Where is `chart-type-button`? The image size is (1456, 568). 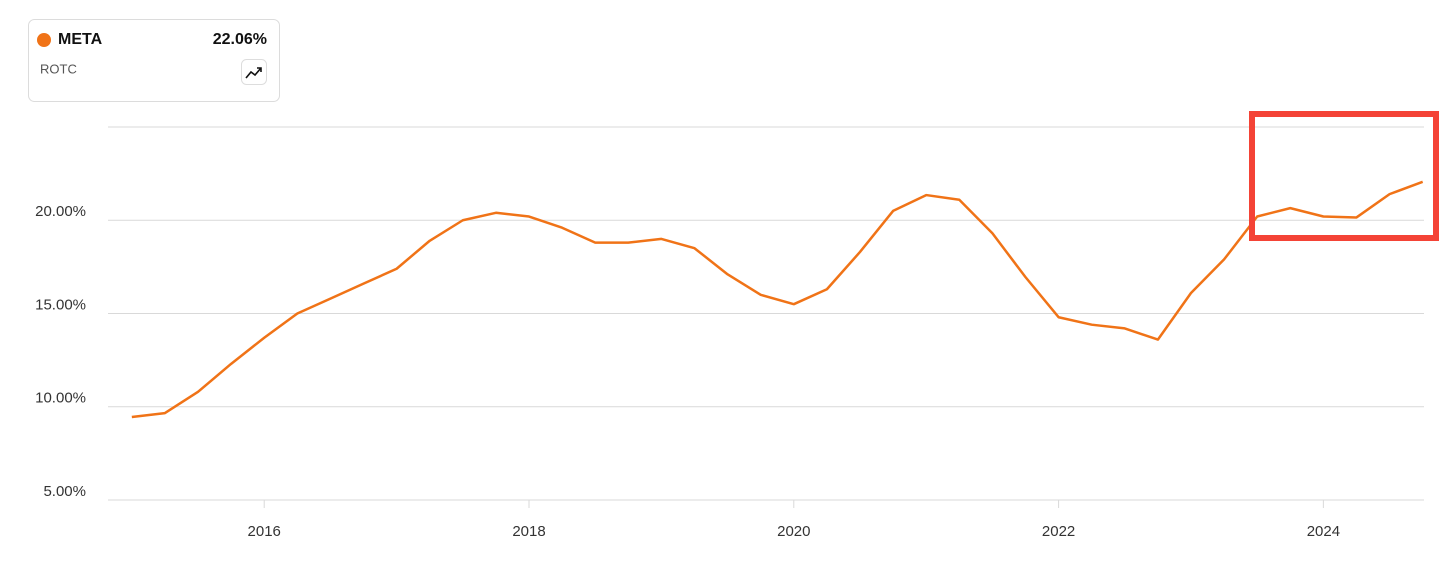 chart-type-button is located at coordinates (254, 72).